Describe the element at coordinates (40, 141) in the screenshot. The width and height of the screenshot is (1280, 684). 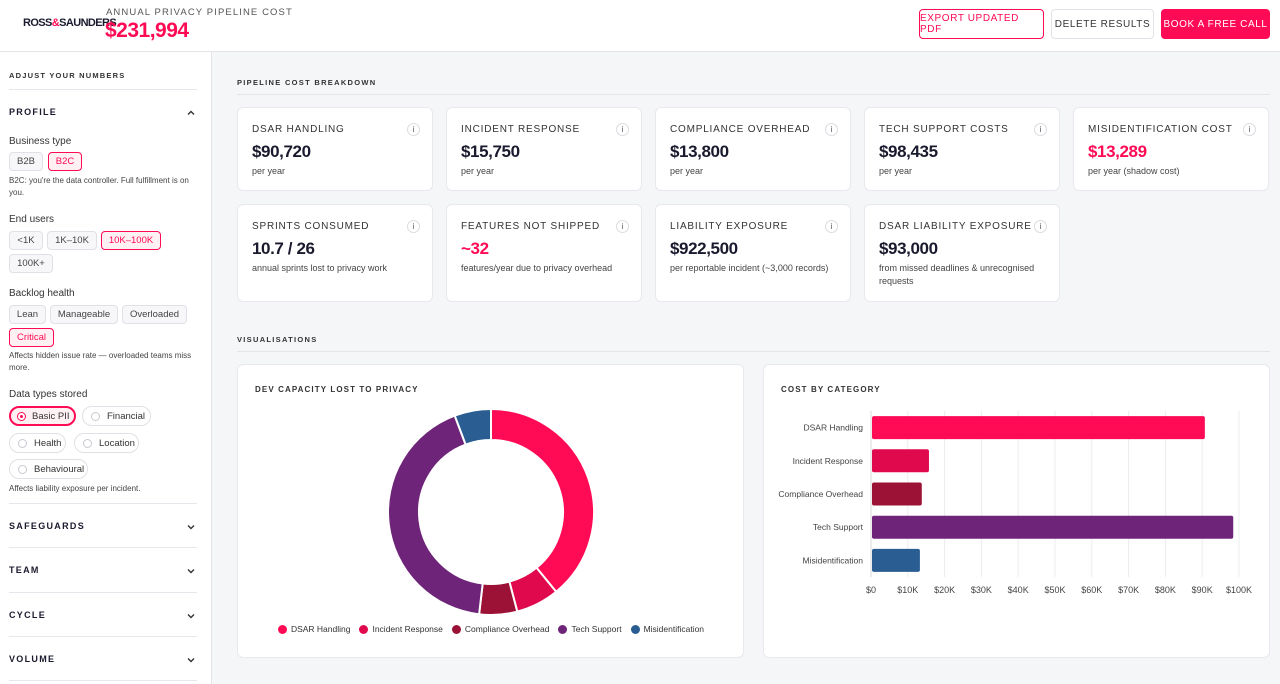
I see `business-type-label: Business type` at that location.